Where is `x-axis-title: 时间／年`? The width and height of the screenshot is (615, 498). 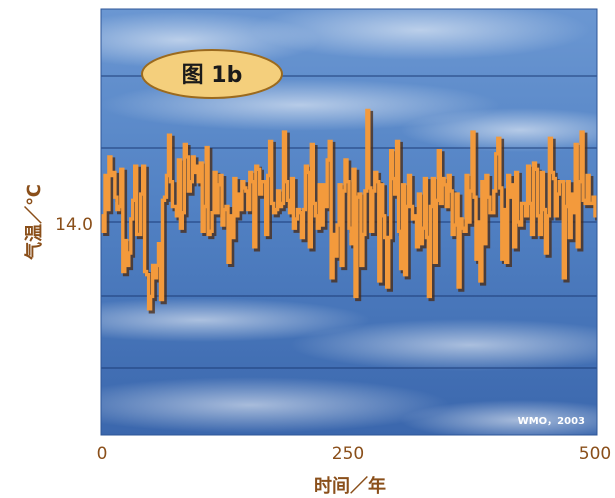 x-axis-title: 时间／年 is located at coordinates (350, 486).